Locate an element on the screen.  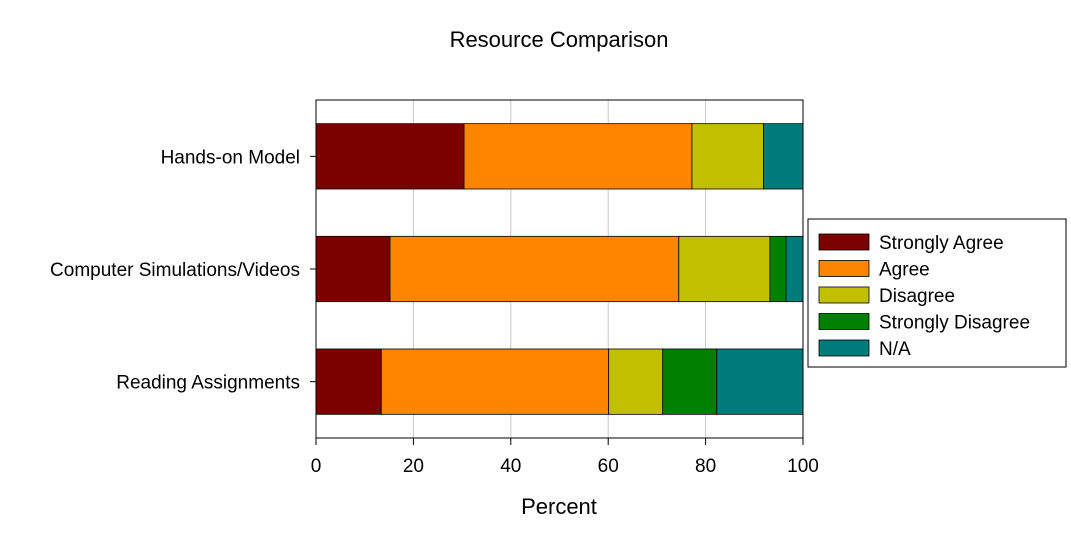
chart-title: Resource Comparison is located at coordinates (559, 39).